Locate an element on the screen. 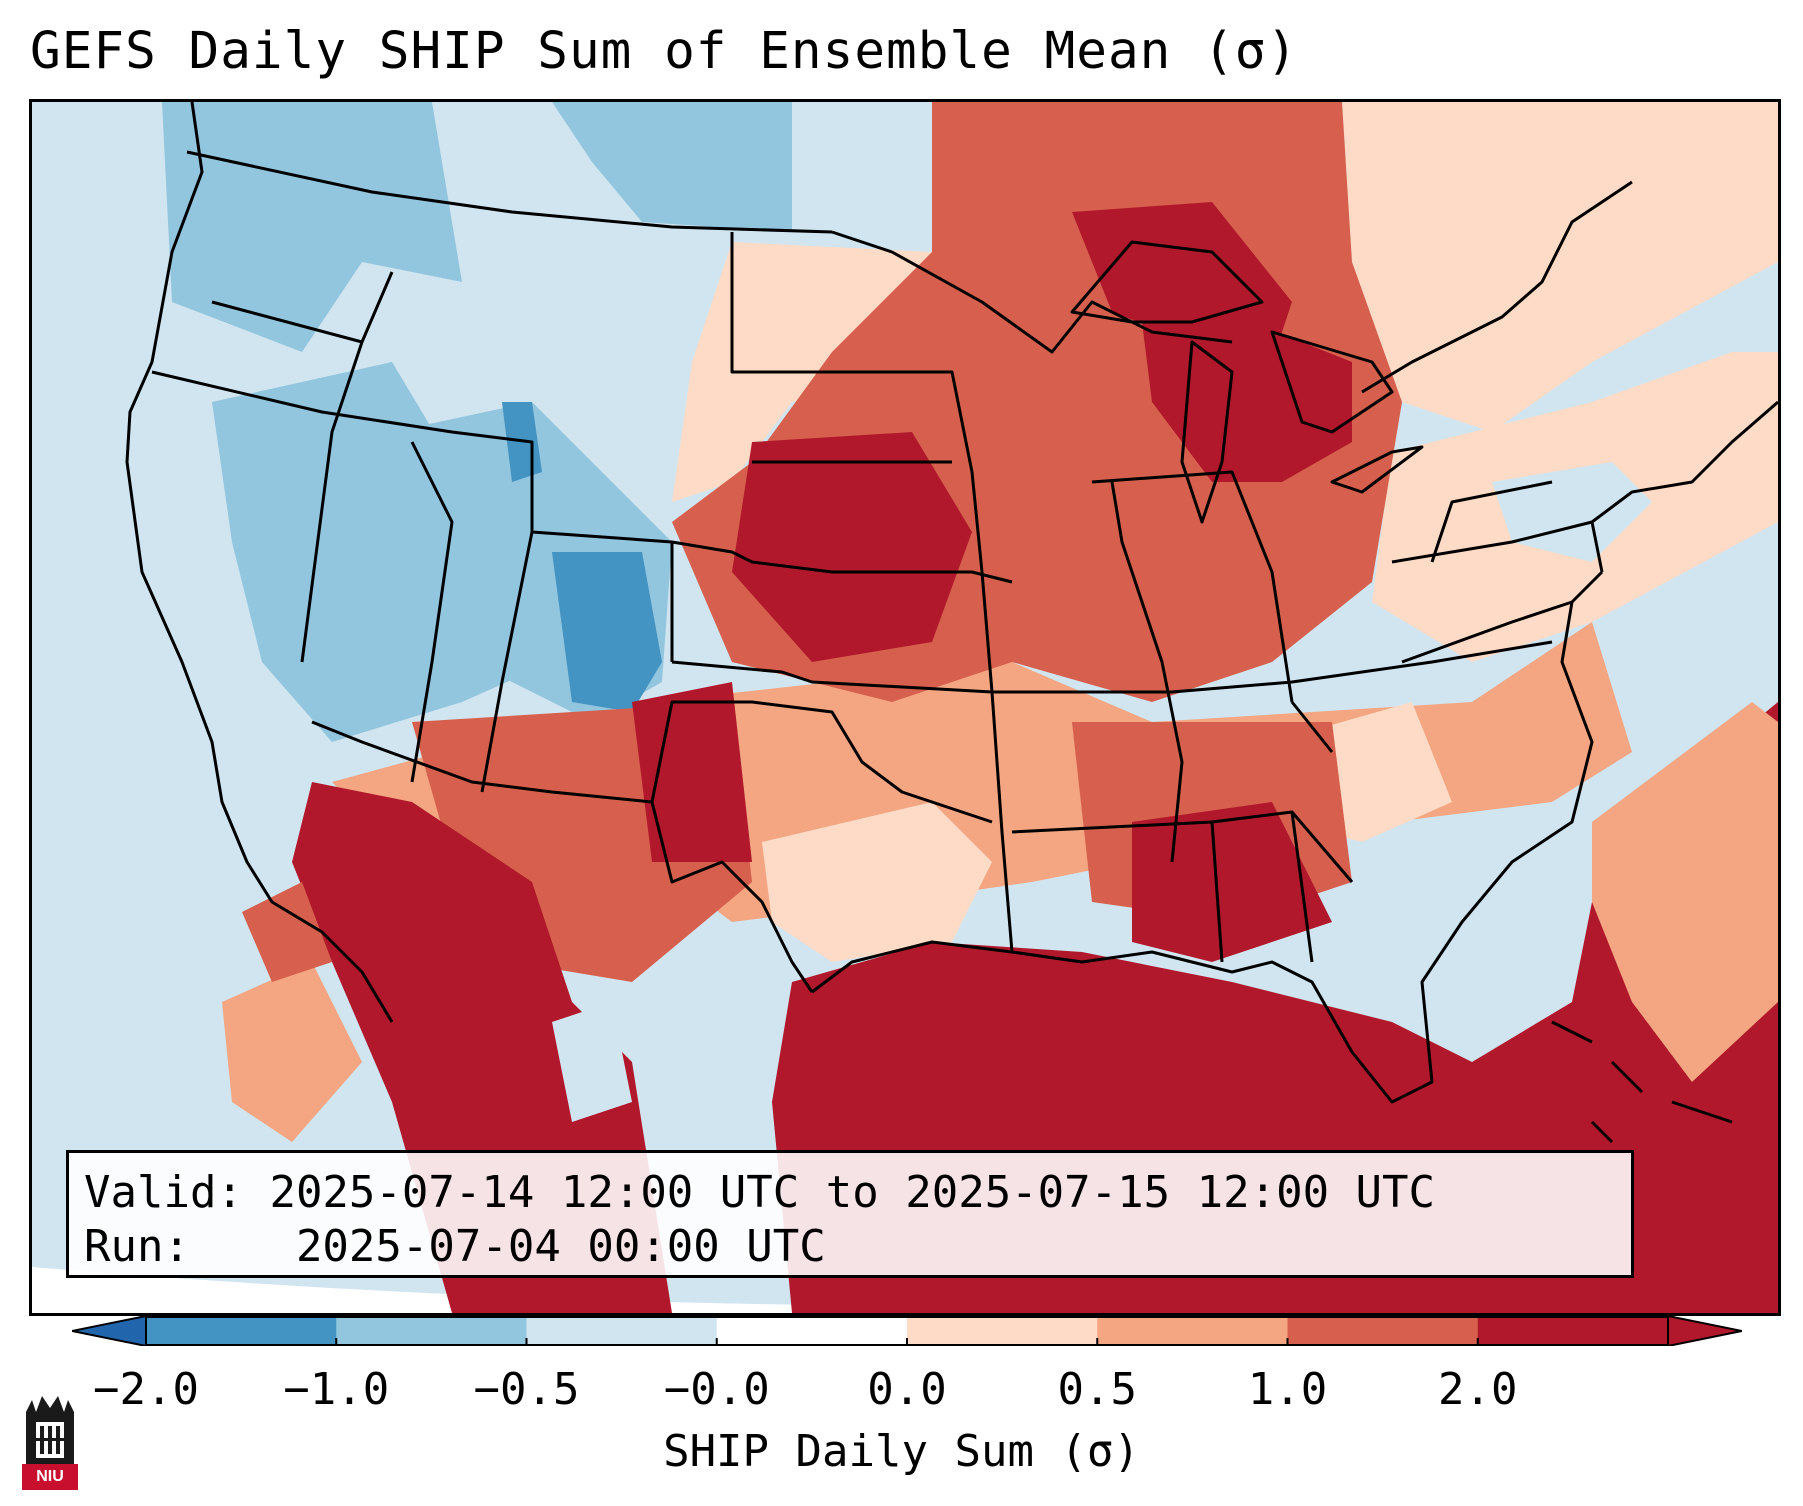  caribbean-islands is located at coordinates (1642, 1082).